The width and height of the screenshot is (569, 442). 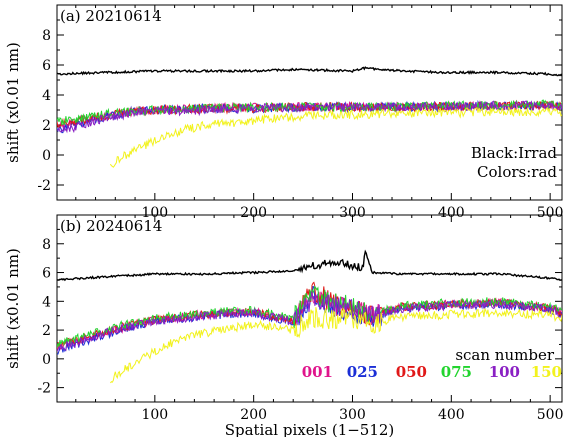 What do you see at coordinates (111, 226) in the screenshot?
I see `panel-title: (b) 20240614` at bounding box center [111, 226].